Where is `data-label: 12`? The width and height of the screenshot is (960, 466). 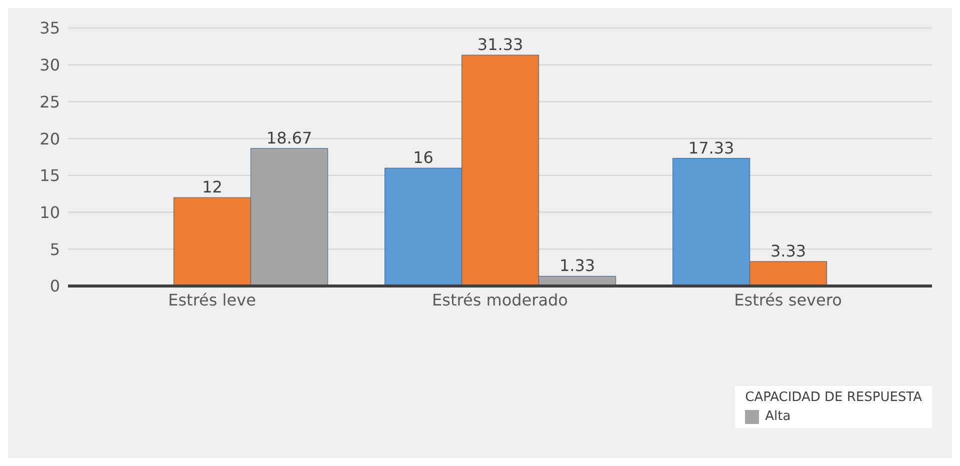
data-label: 12 is located at coordinates (212, 187).